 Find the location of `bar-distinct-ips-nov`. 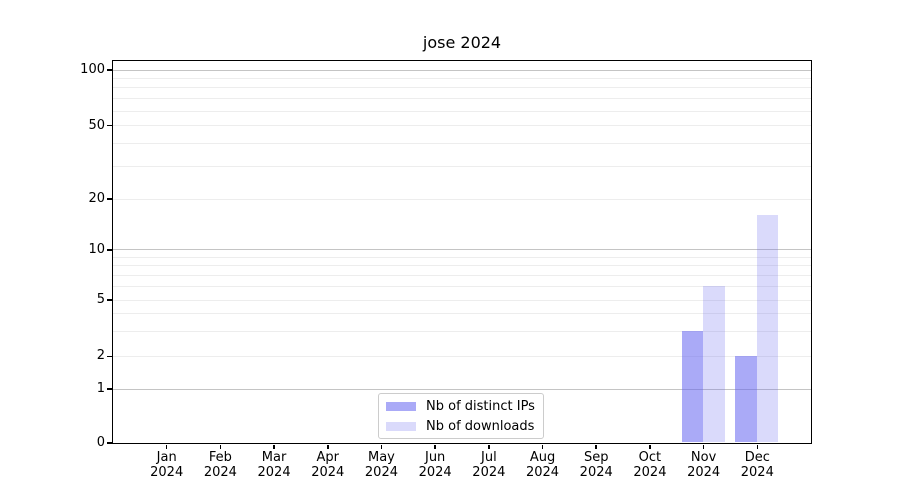

bar-distinct-ips-nov is located at coordinates (692, 386).